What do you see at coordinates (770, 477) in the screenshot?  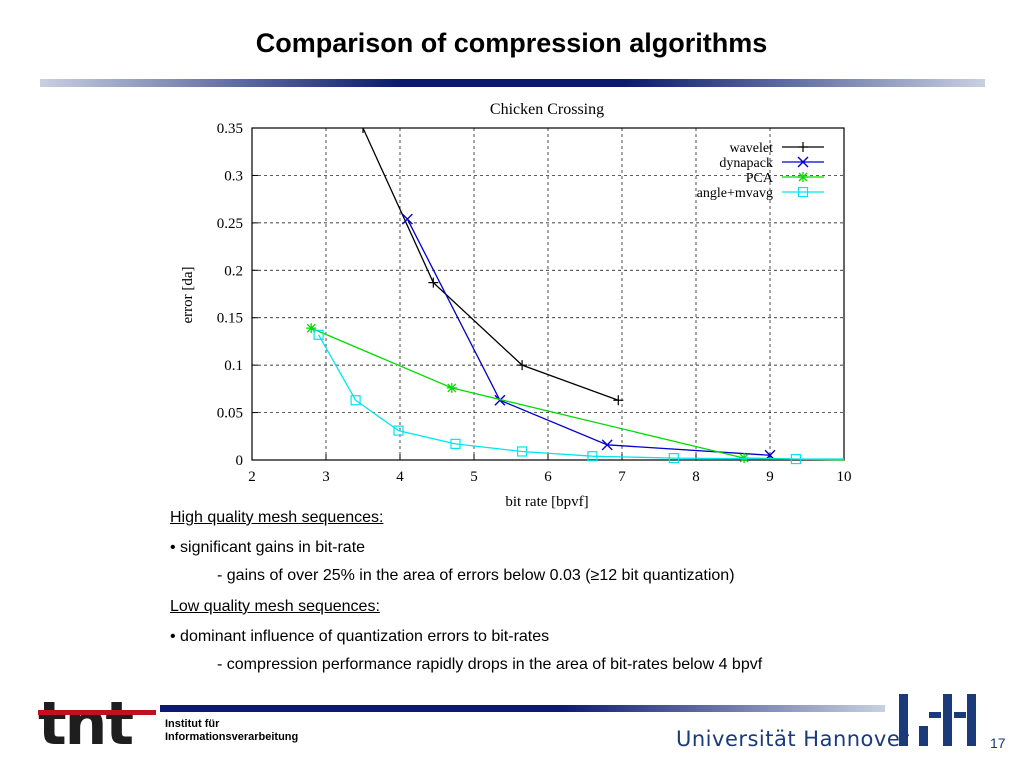 I see `x-tick-label: 9` at bounding box center [770, 477].